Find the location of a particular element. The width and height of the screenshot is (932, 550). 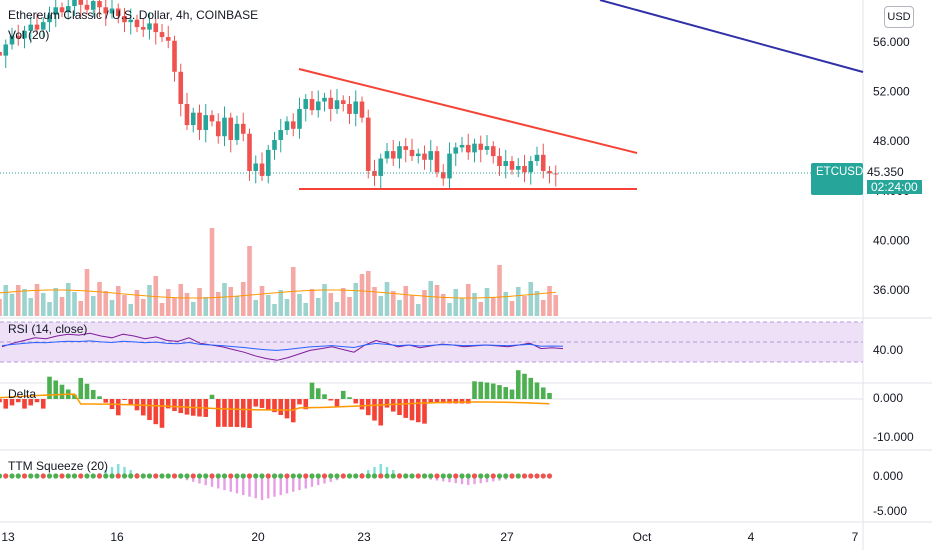

currency-button: USD is located at coordinates (899, 17).